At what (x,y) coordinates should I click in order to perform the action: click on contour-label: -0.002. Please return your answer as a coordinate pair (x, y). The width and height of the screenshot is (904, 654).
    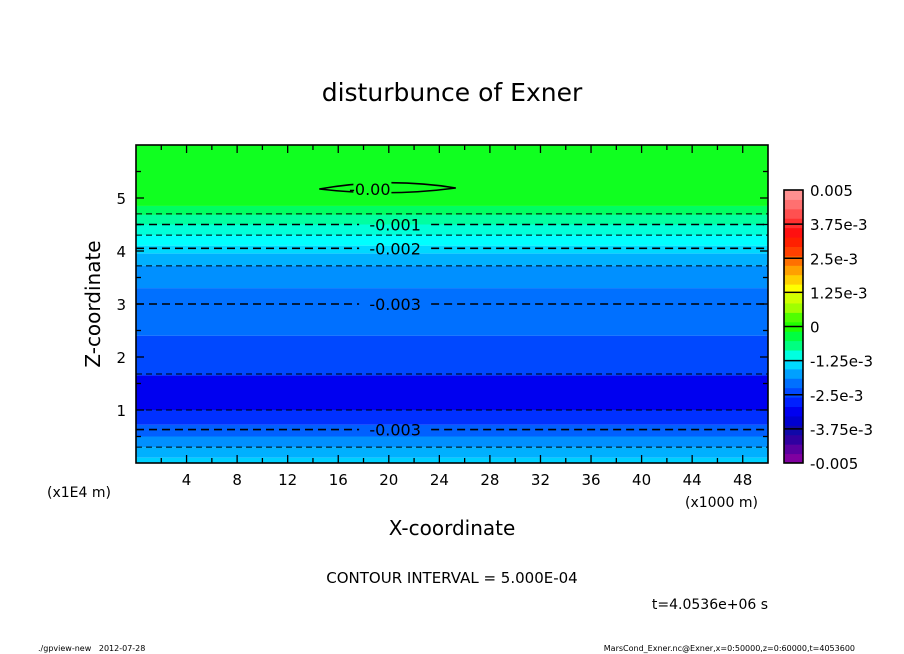
    Looking at the image, I should click on (395, 248).